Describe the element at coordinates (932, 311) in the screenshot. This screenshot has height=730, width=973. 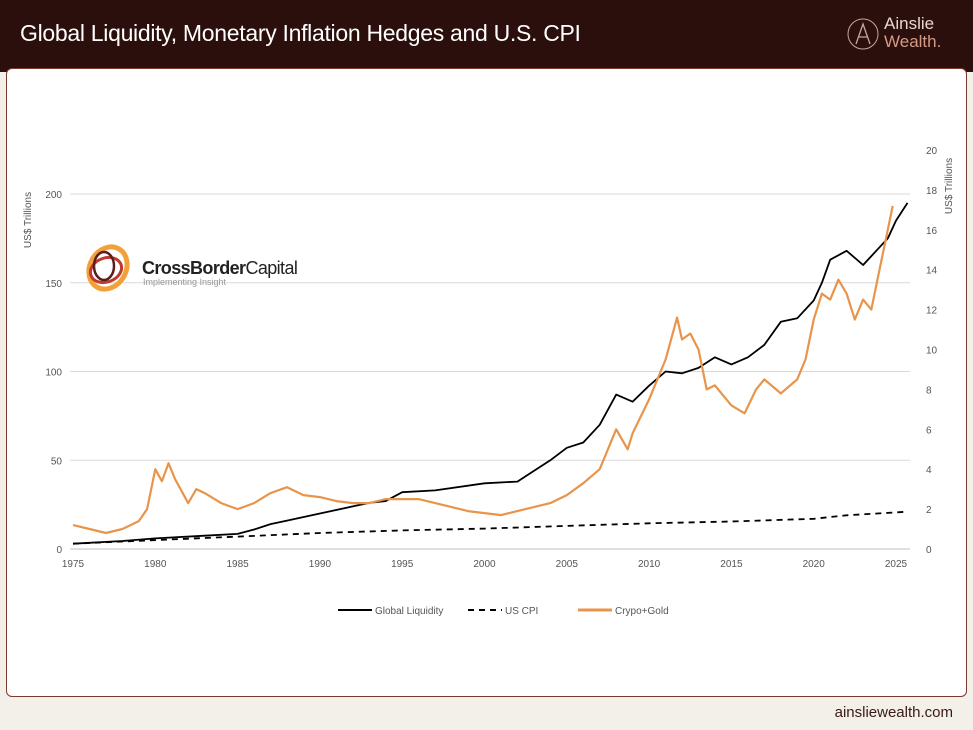
I see `y-right-tick-label: 12` at that location.